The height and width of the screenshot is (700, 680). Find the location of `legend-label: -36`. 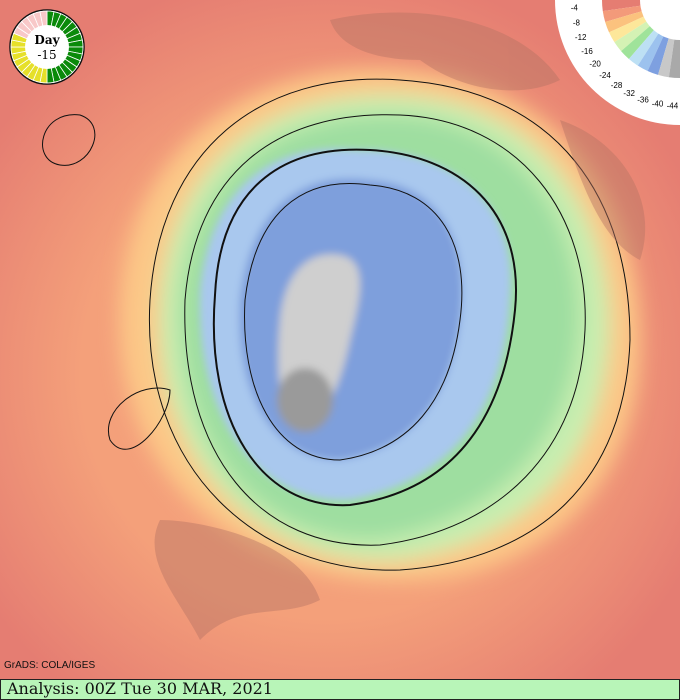

legend-label: -36 is located at coordinates (643, 99).